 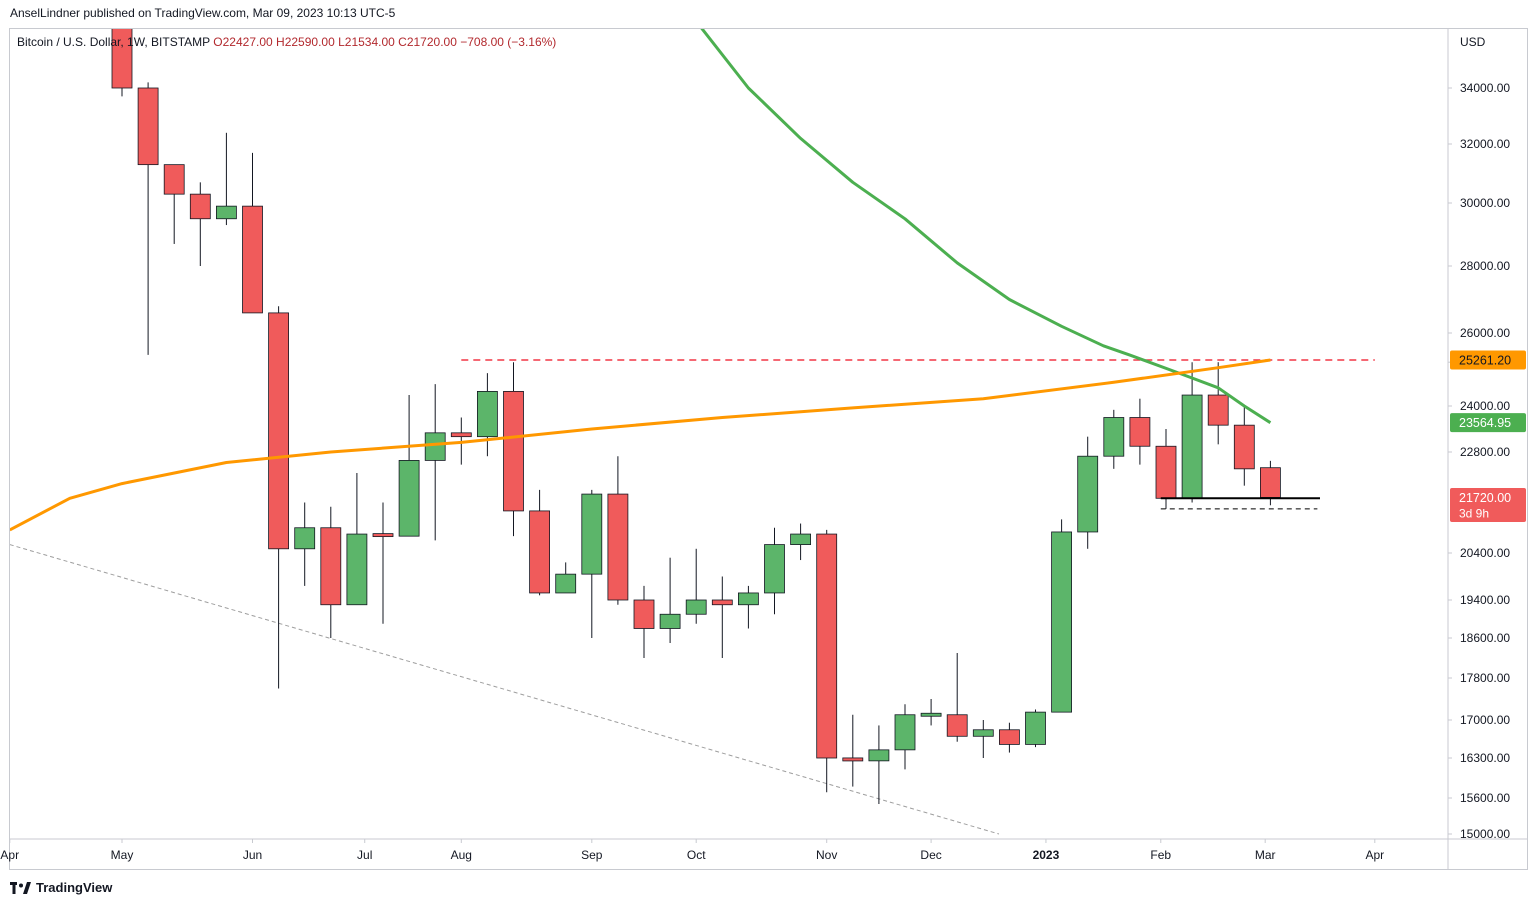 I want to click on y-tick-label: 20400.00, so click(x=1485, y=553).